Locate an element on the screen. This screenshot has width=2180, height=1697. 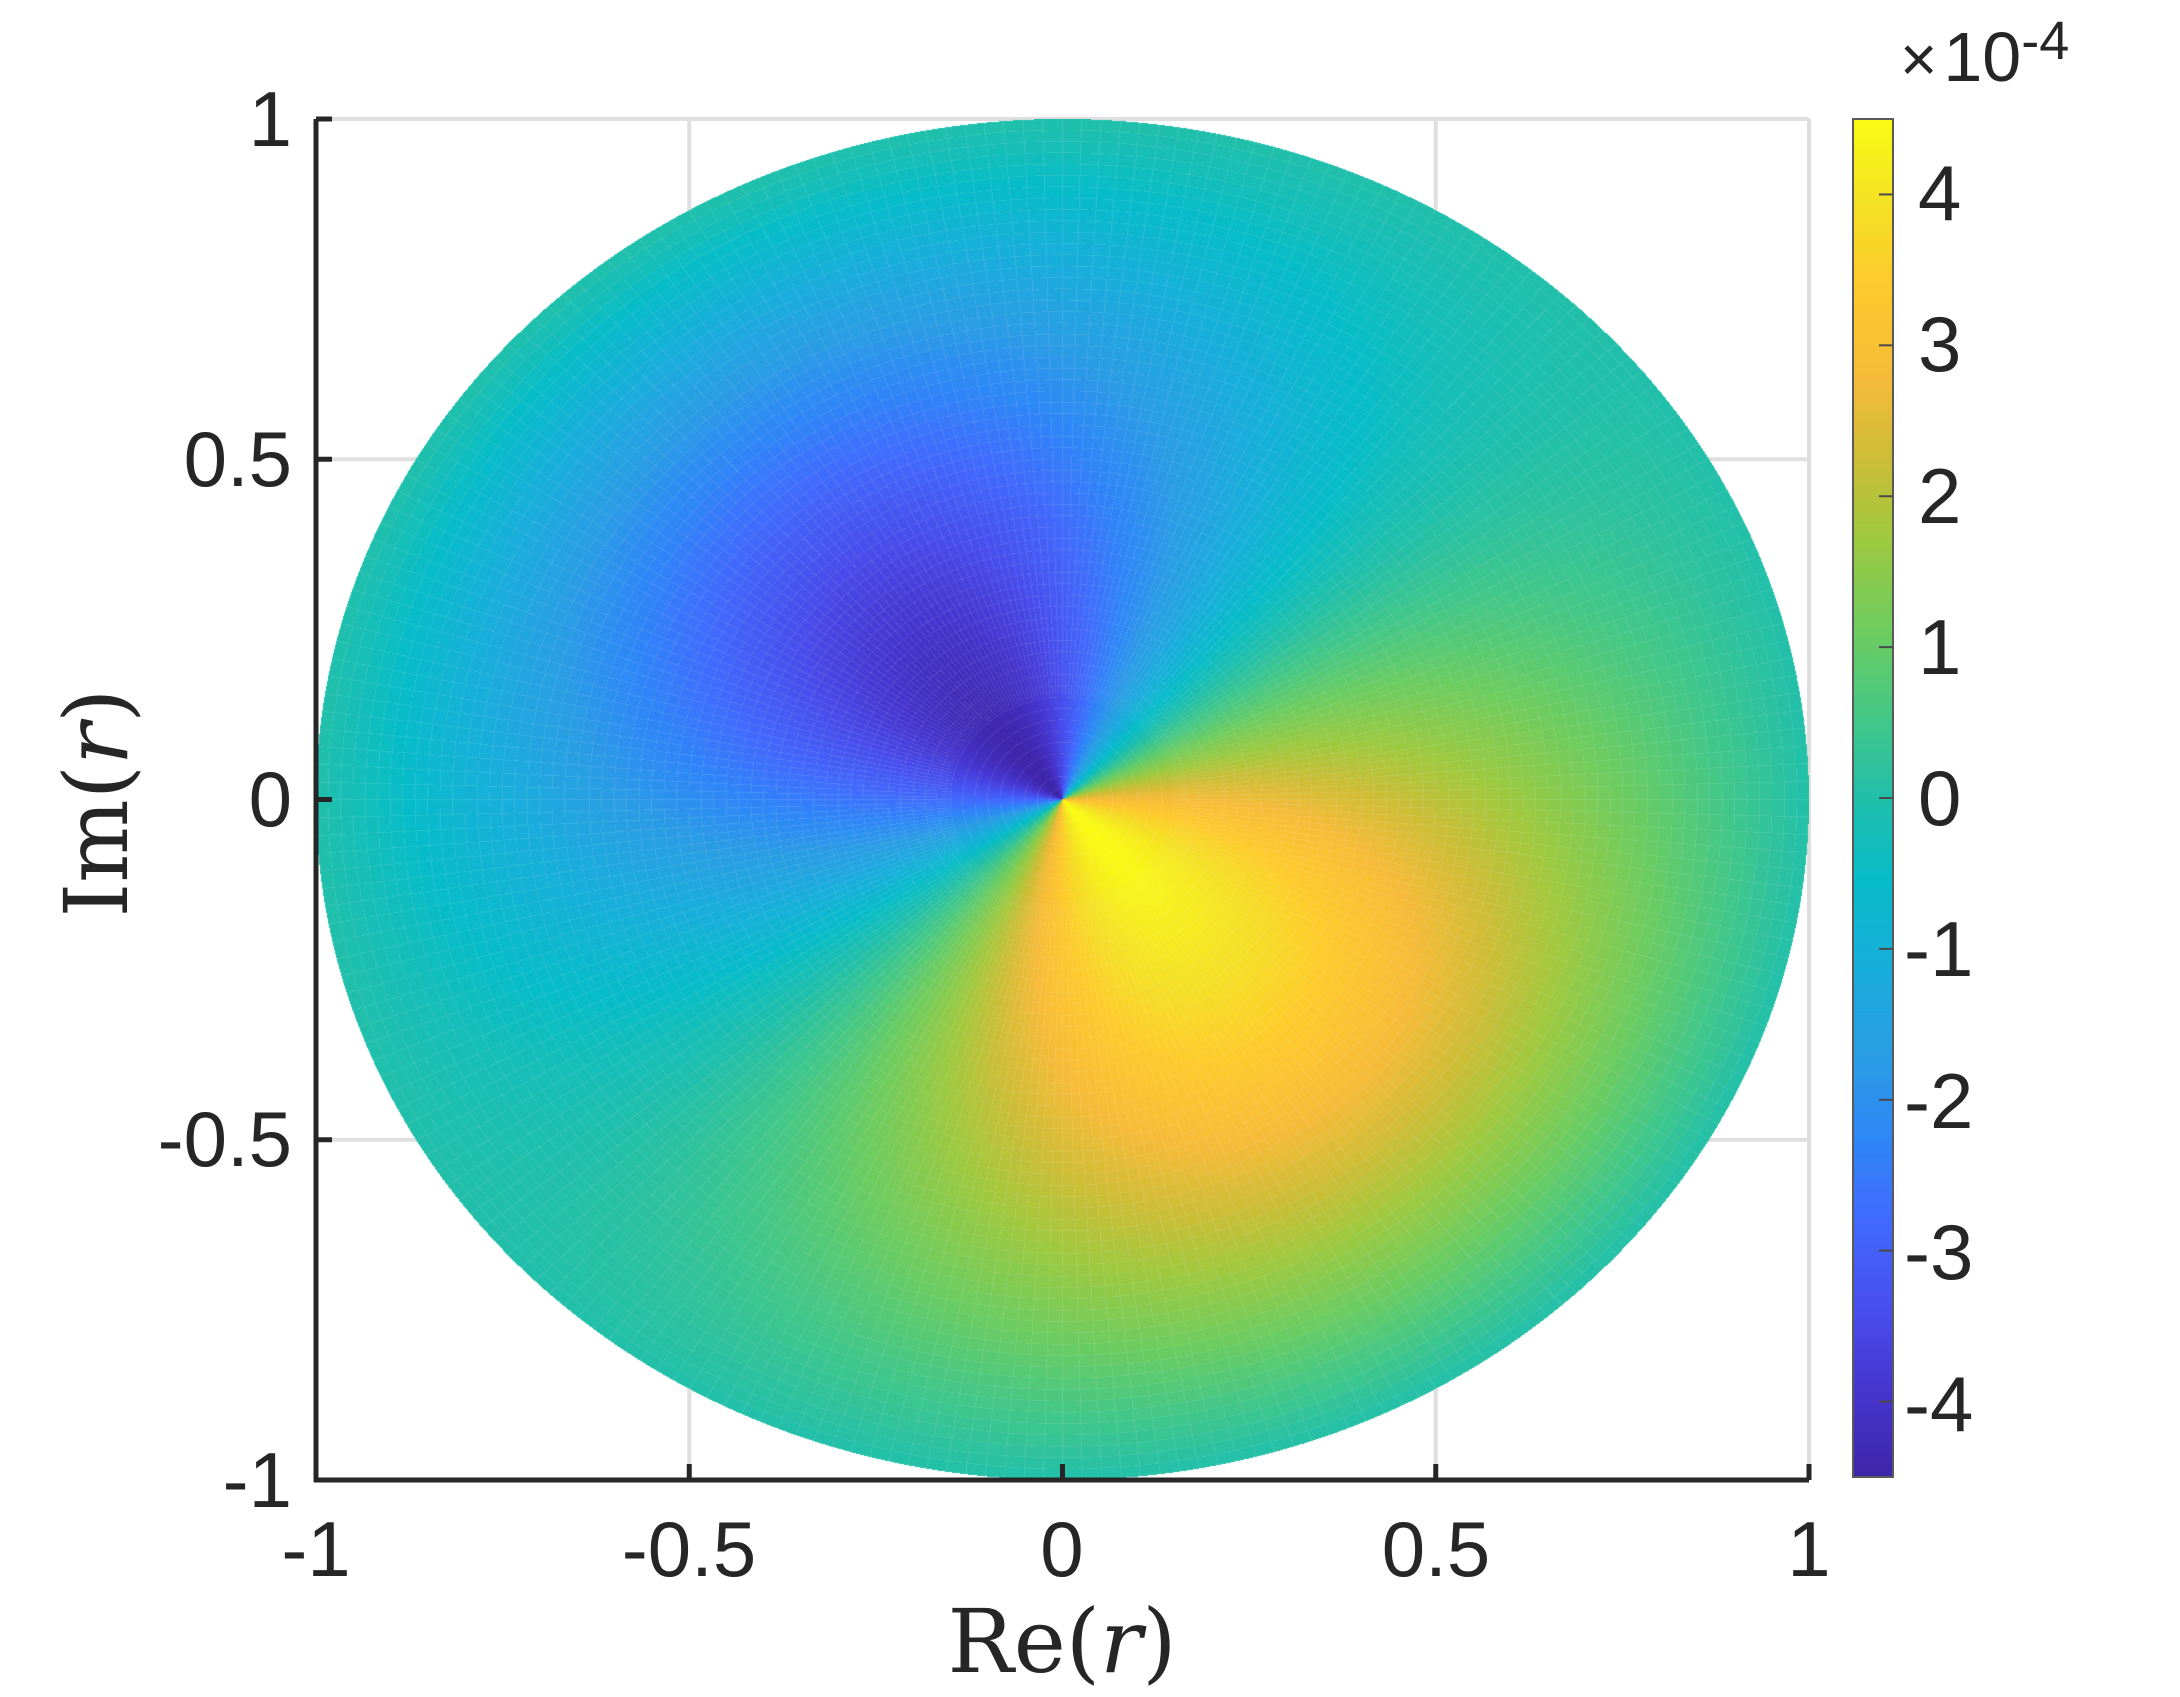
y-axis-label-prefix: Im( is located at coordinates (96, 841).